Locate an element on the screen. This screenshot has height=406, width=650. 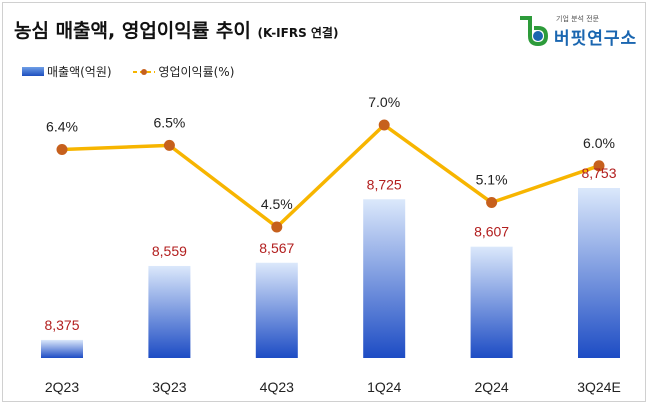
margin-value-label: 5.1% is located at coordinates (492, 180).